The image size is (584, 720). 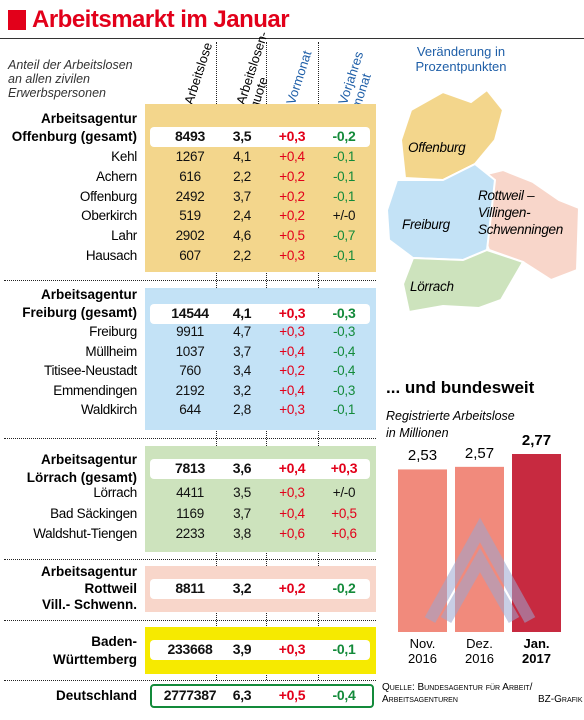 I want to click on total-value: +0,5, so click(x=292, y=695).